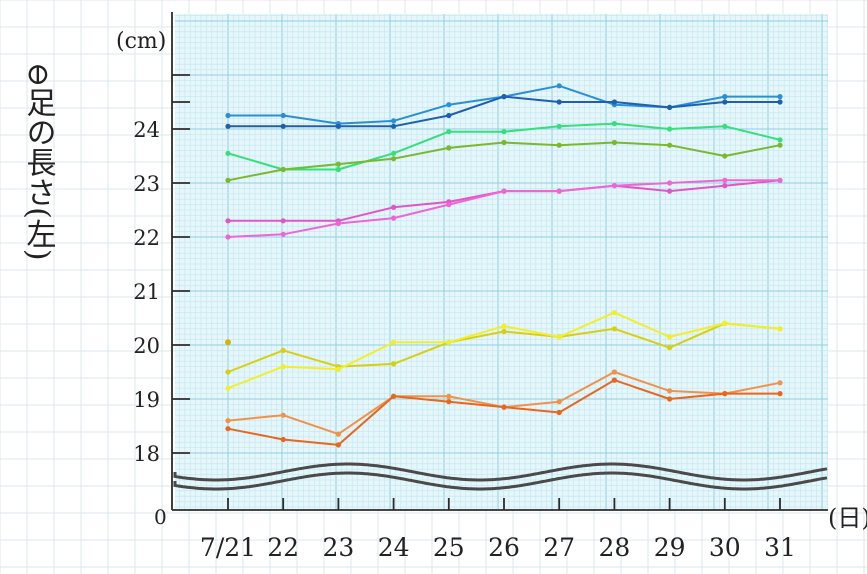 This screenshot has height=574, width=867. What do you see at coordinates (146, 130) in the screenshot?
I see `y-tick-label: 24` at bounding box center [146, 130].